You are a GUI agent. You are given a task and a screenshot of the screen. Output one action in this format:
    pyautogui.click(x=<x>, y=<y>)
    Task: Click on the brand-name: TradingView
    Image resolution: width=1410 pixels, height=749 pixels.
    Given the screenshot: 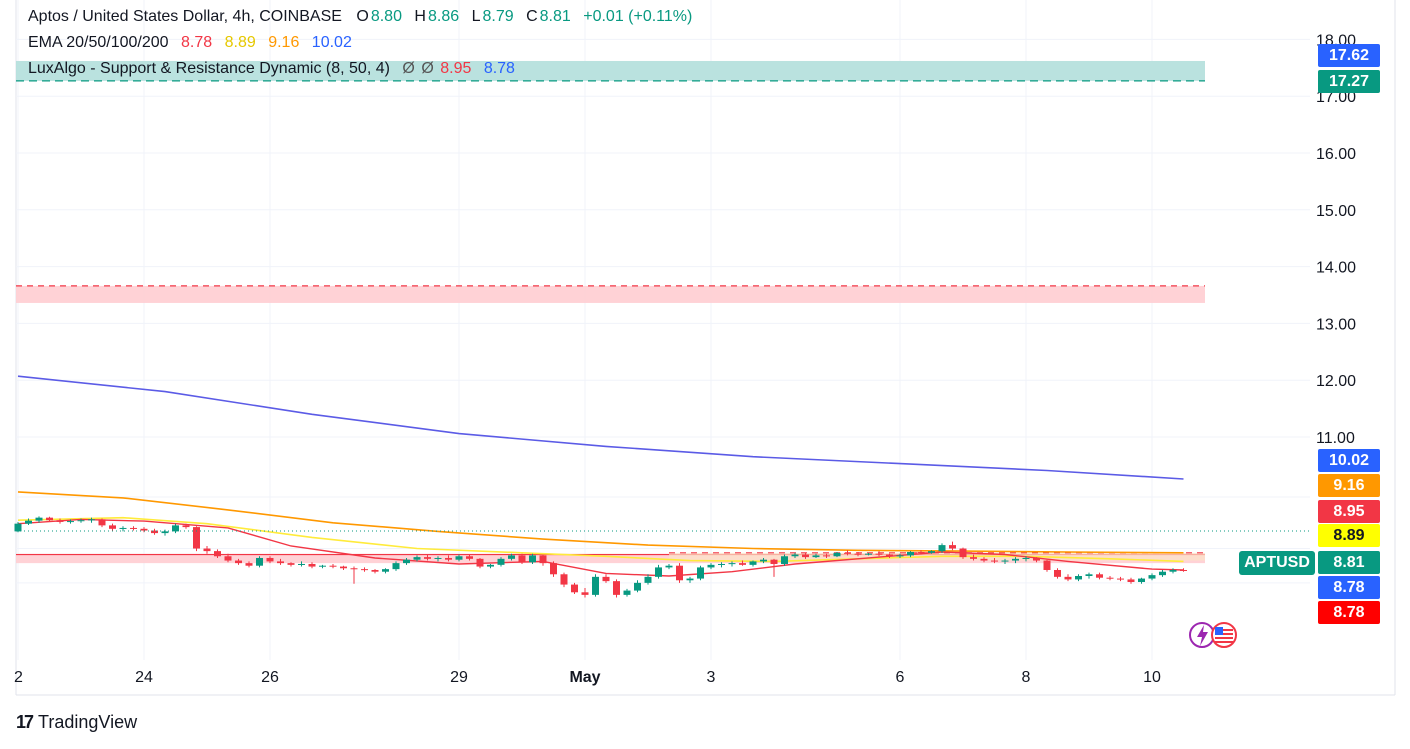 What is the action you would take?
    pyautogui.click(x=88, y=722)
    